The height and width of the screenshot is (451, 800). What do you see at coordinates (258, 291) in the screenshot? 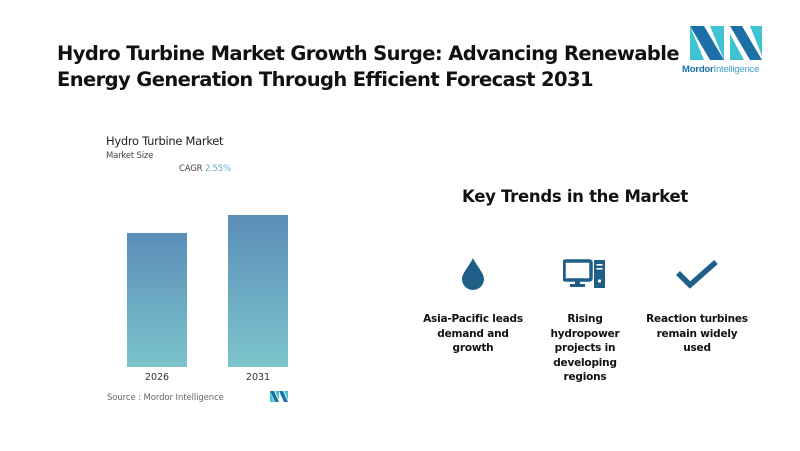
I see `bar-2031` at bounding box center [258, 291].